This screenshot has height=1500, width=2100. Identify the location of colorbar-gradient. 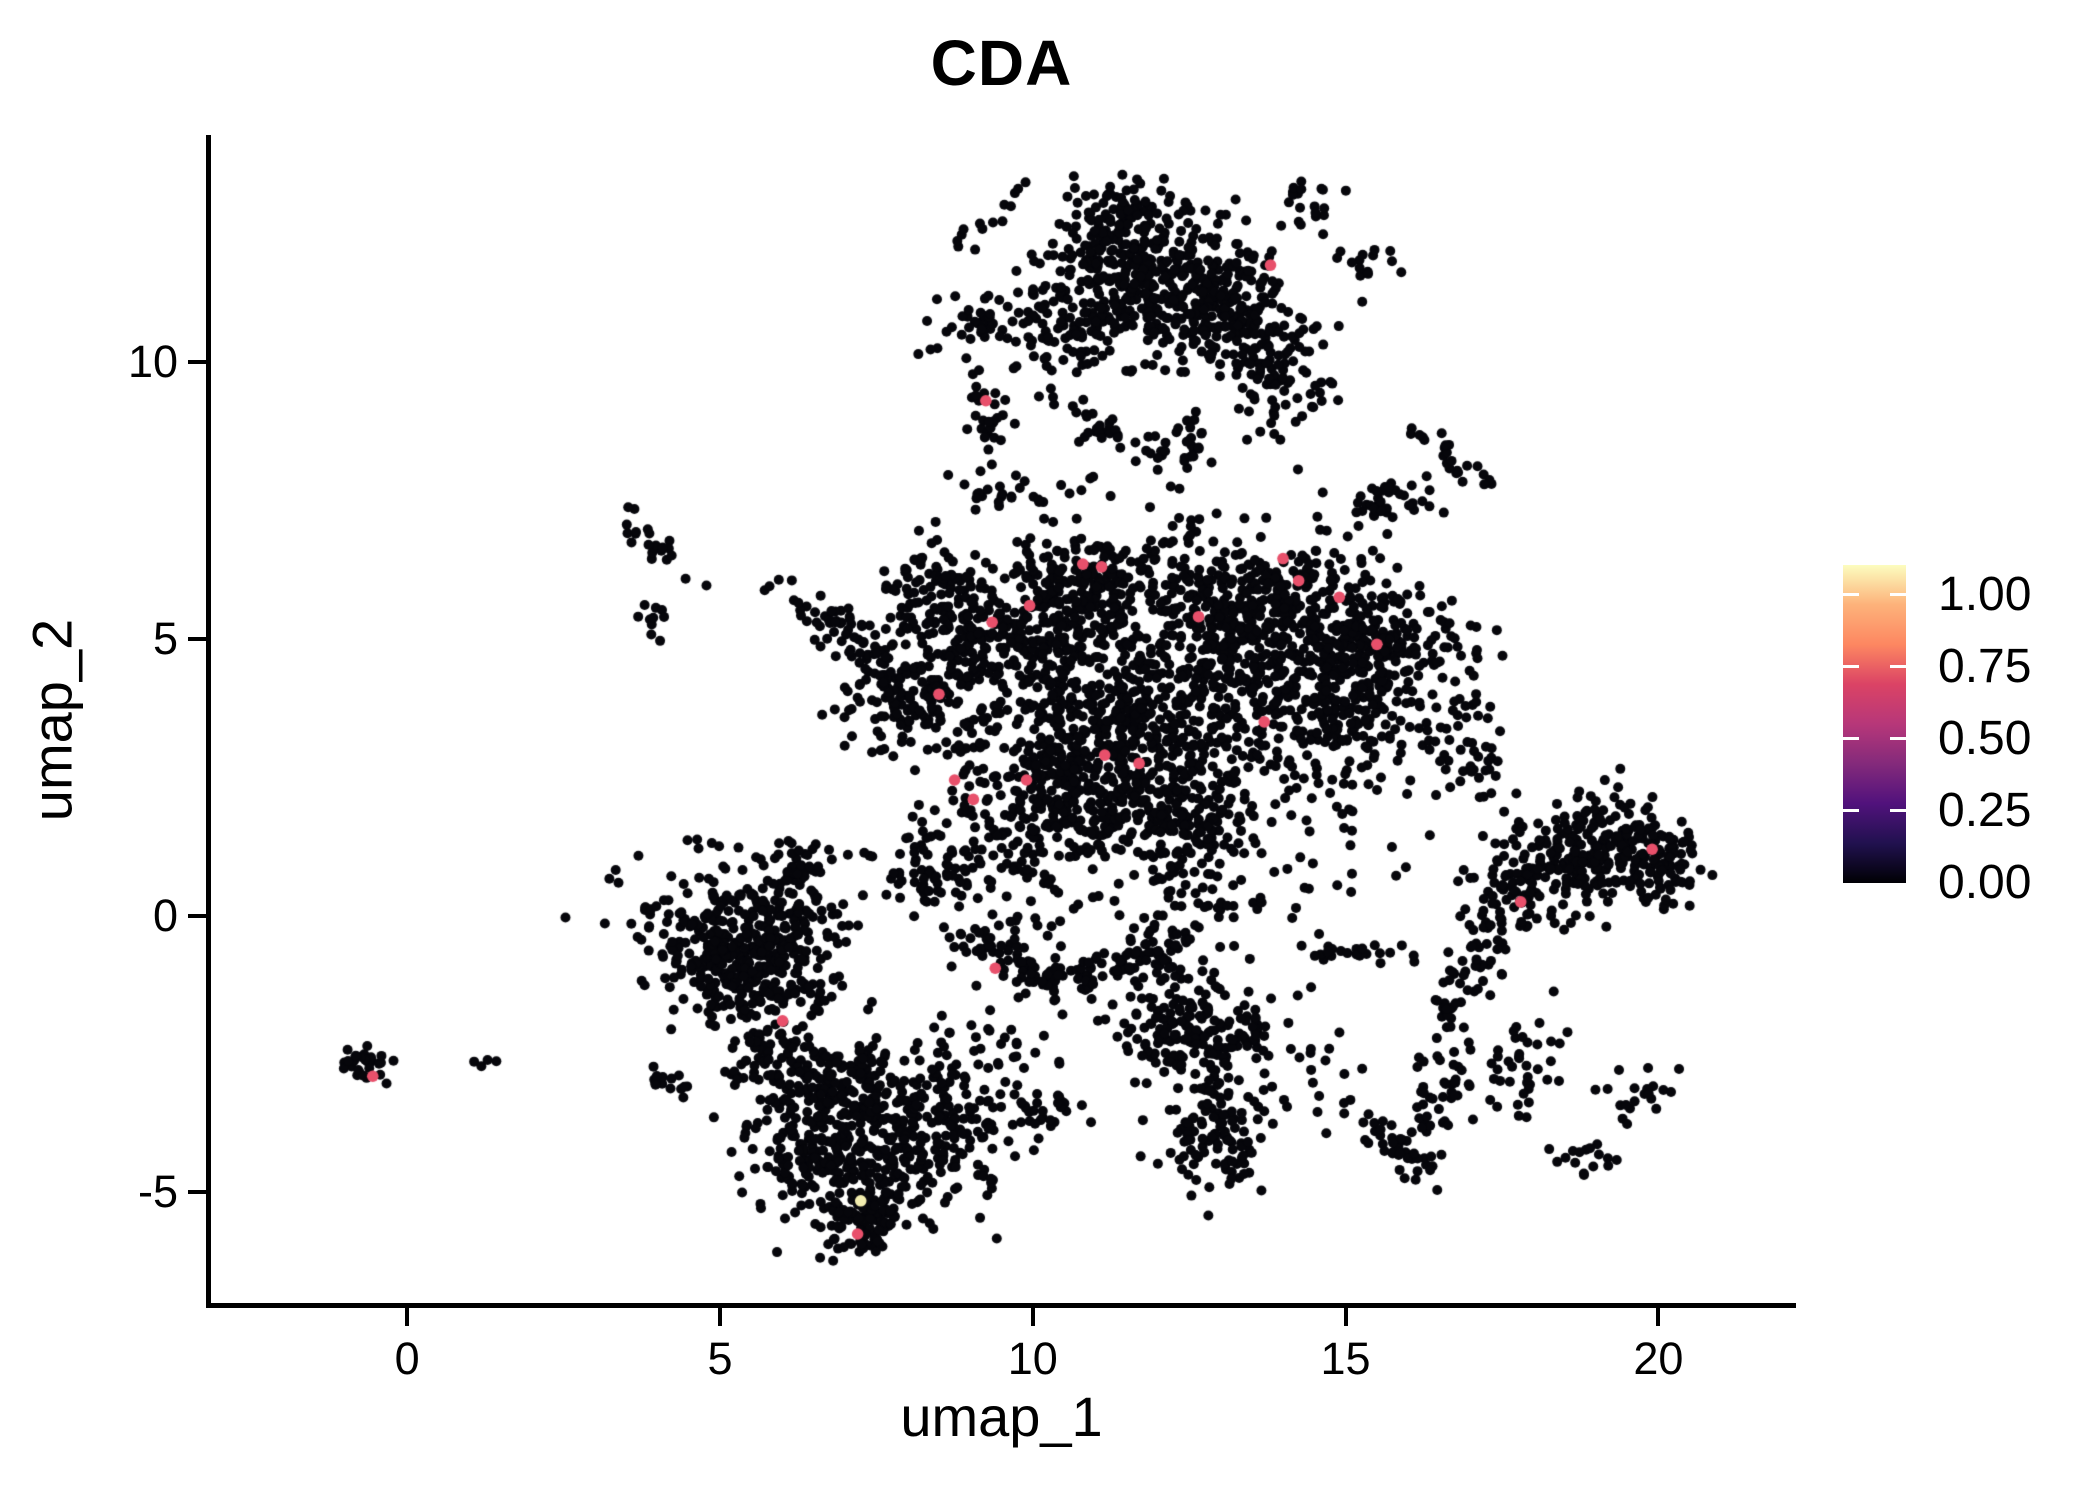
(1874, 724).